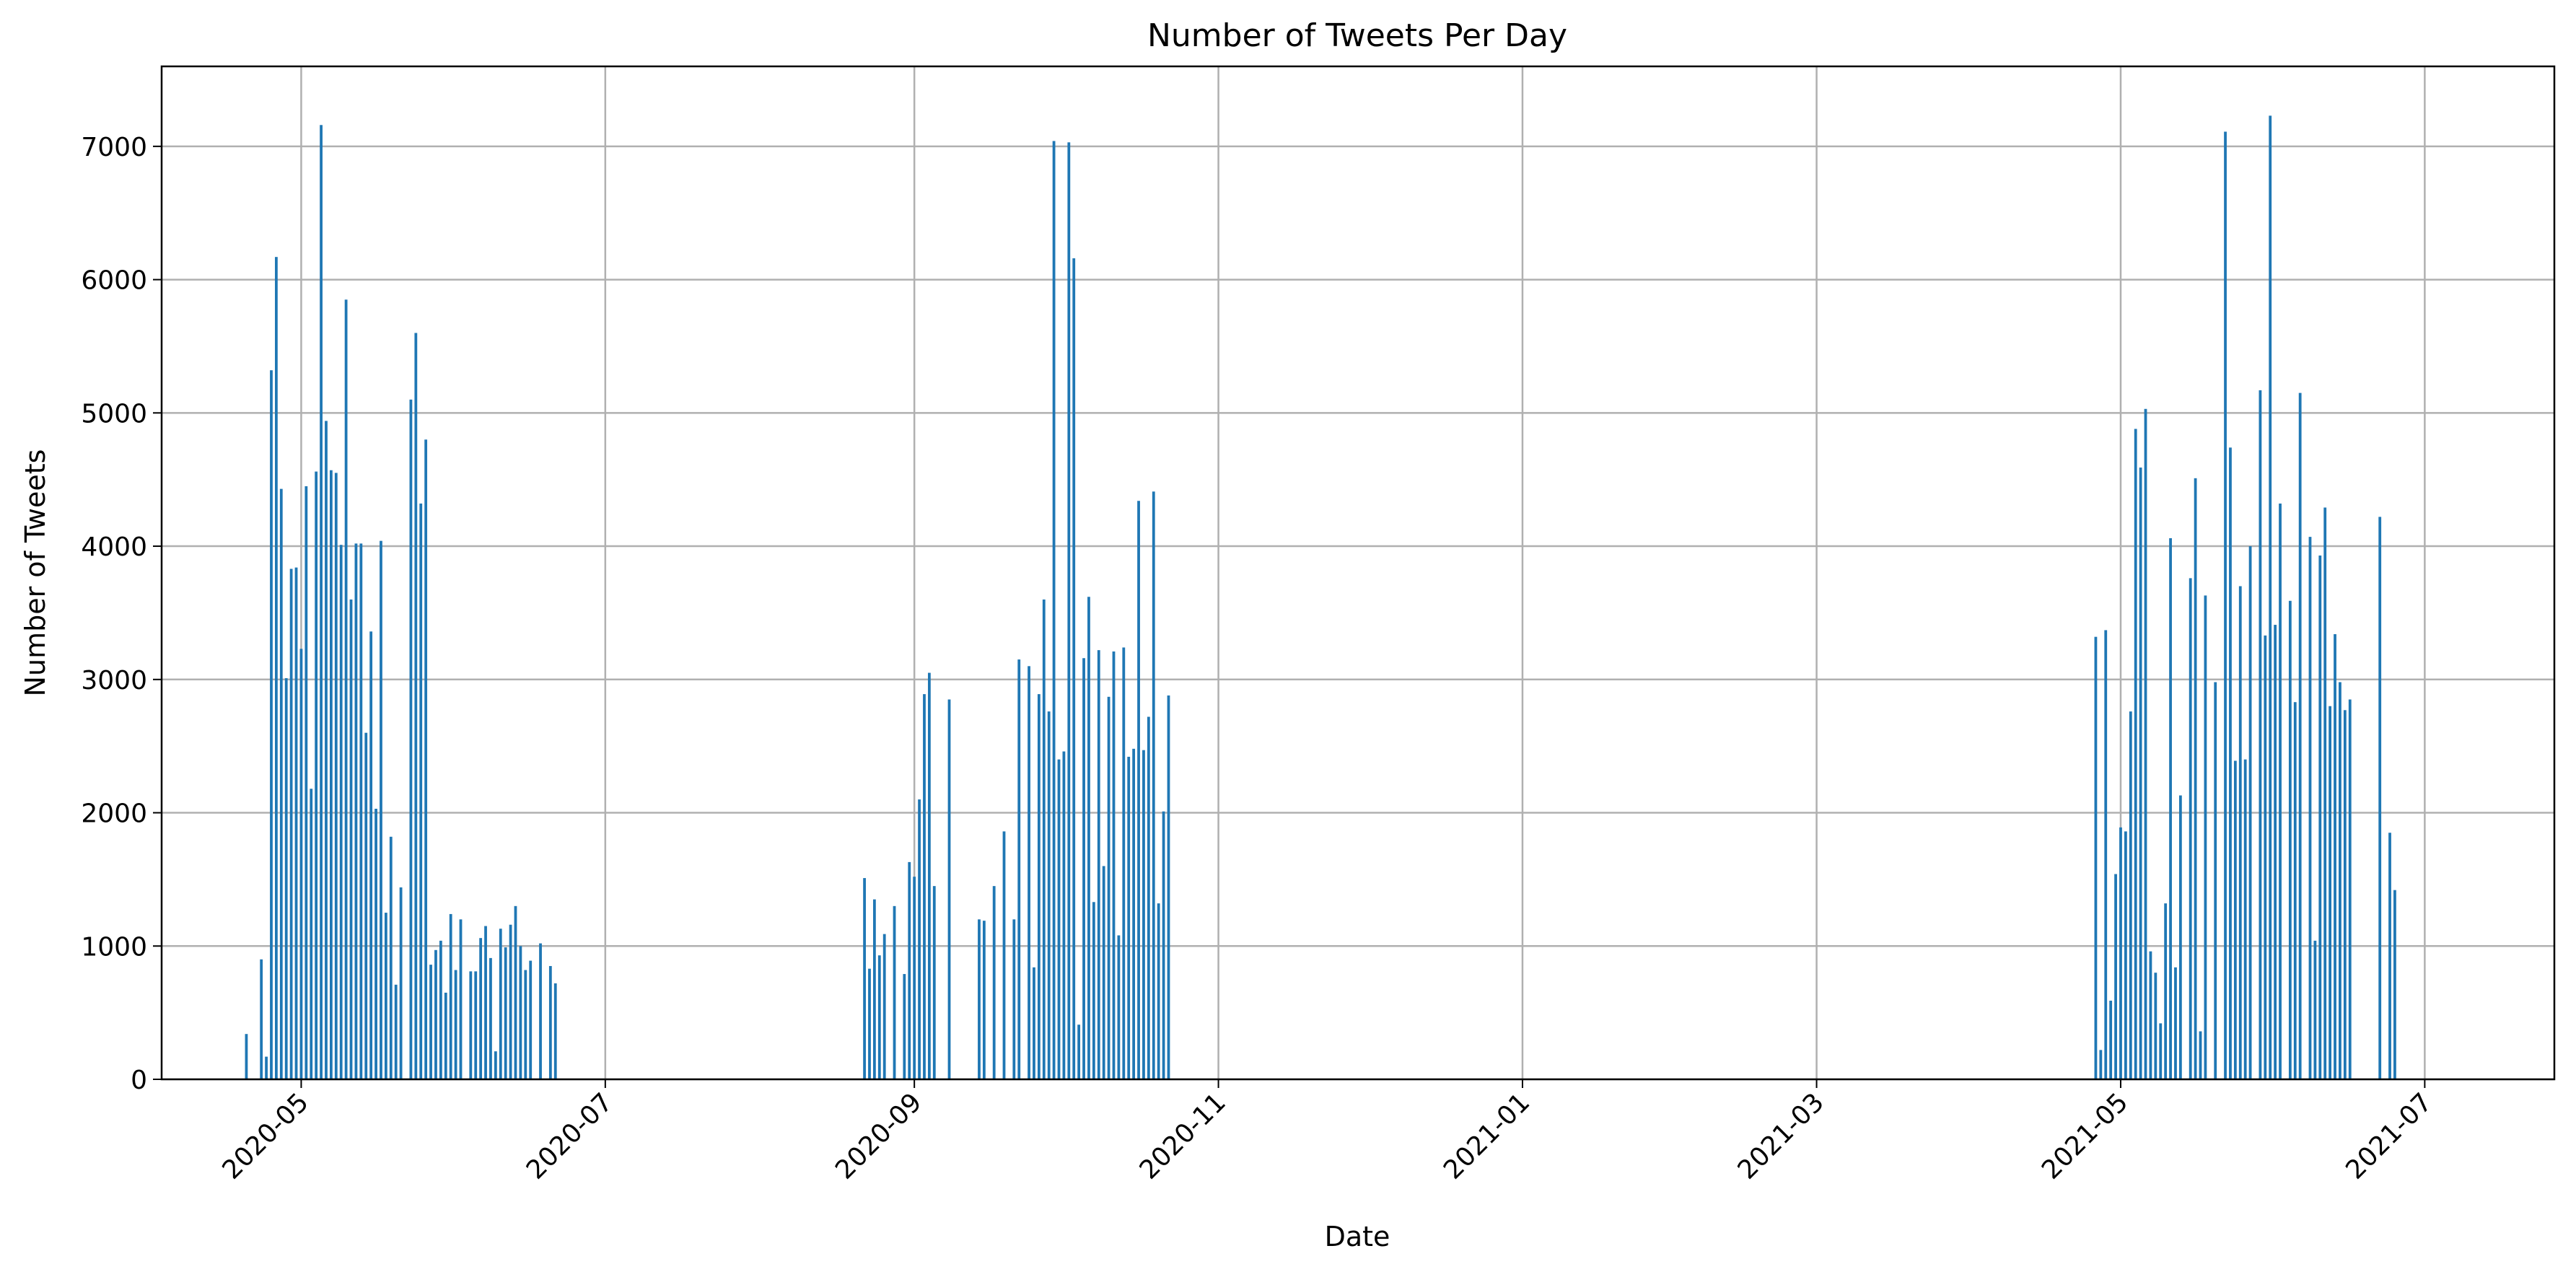 This screenshot has height=1277, width=2576. What do you see at coordinates (139, 1080) in the screenshot?
I see `y-tick-label: 0` at bounding box center [139, 1080].